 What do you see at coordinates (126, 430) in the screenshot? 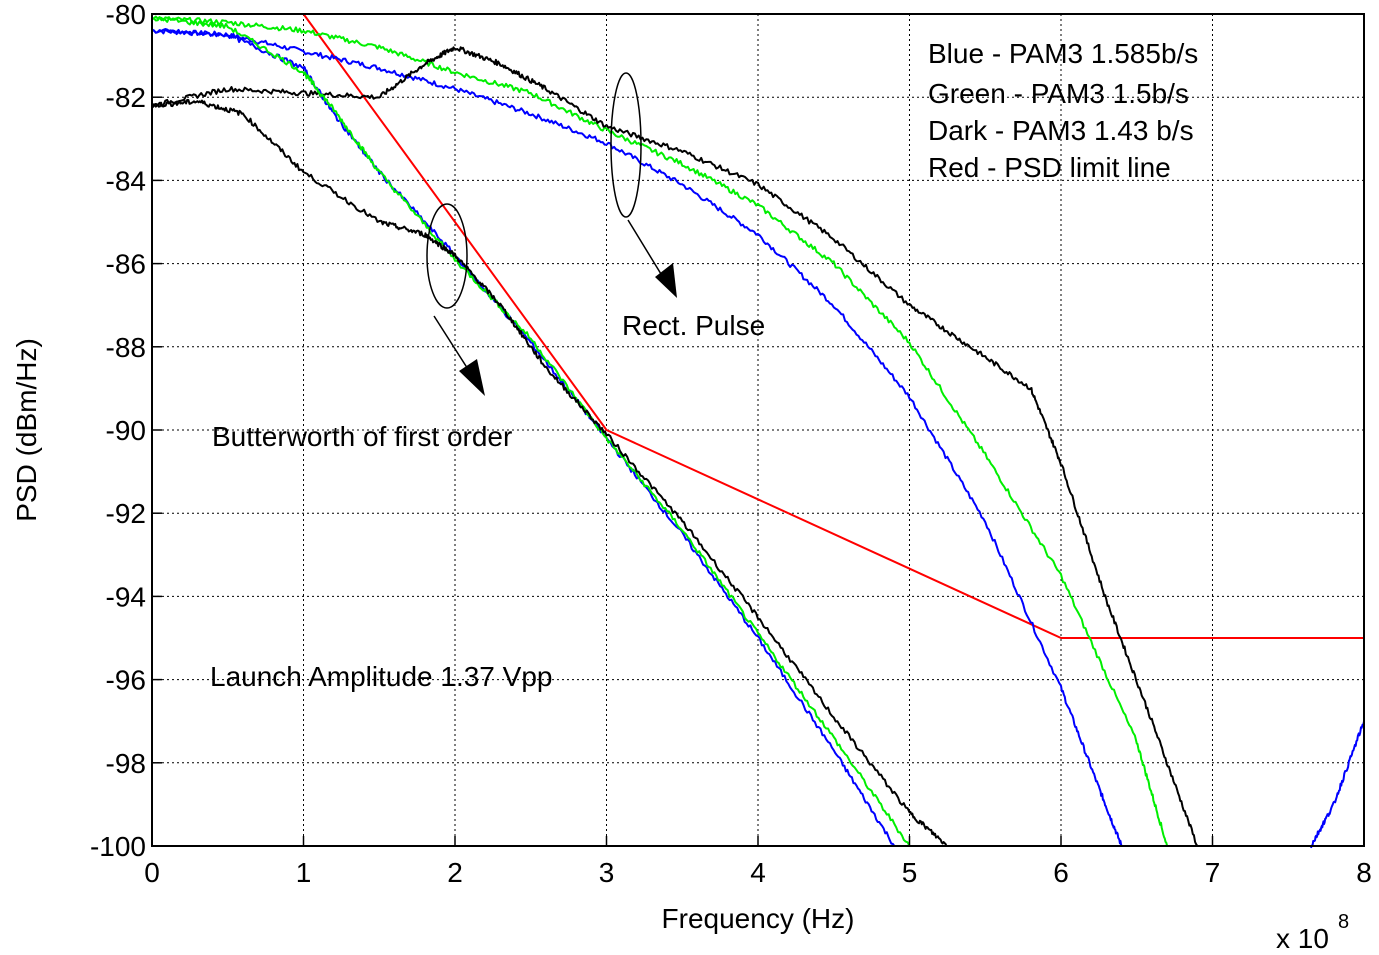
I see `y-tick-label: -90` at bounding box center [126, 430].